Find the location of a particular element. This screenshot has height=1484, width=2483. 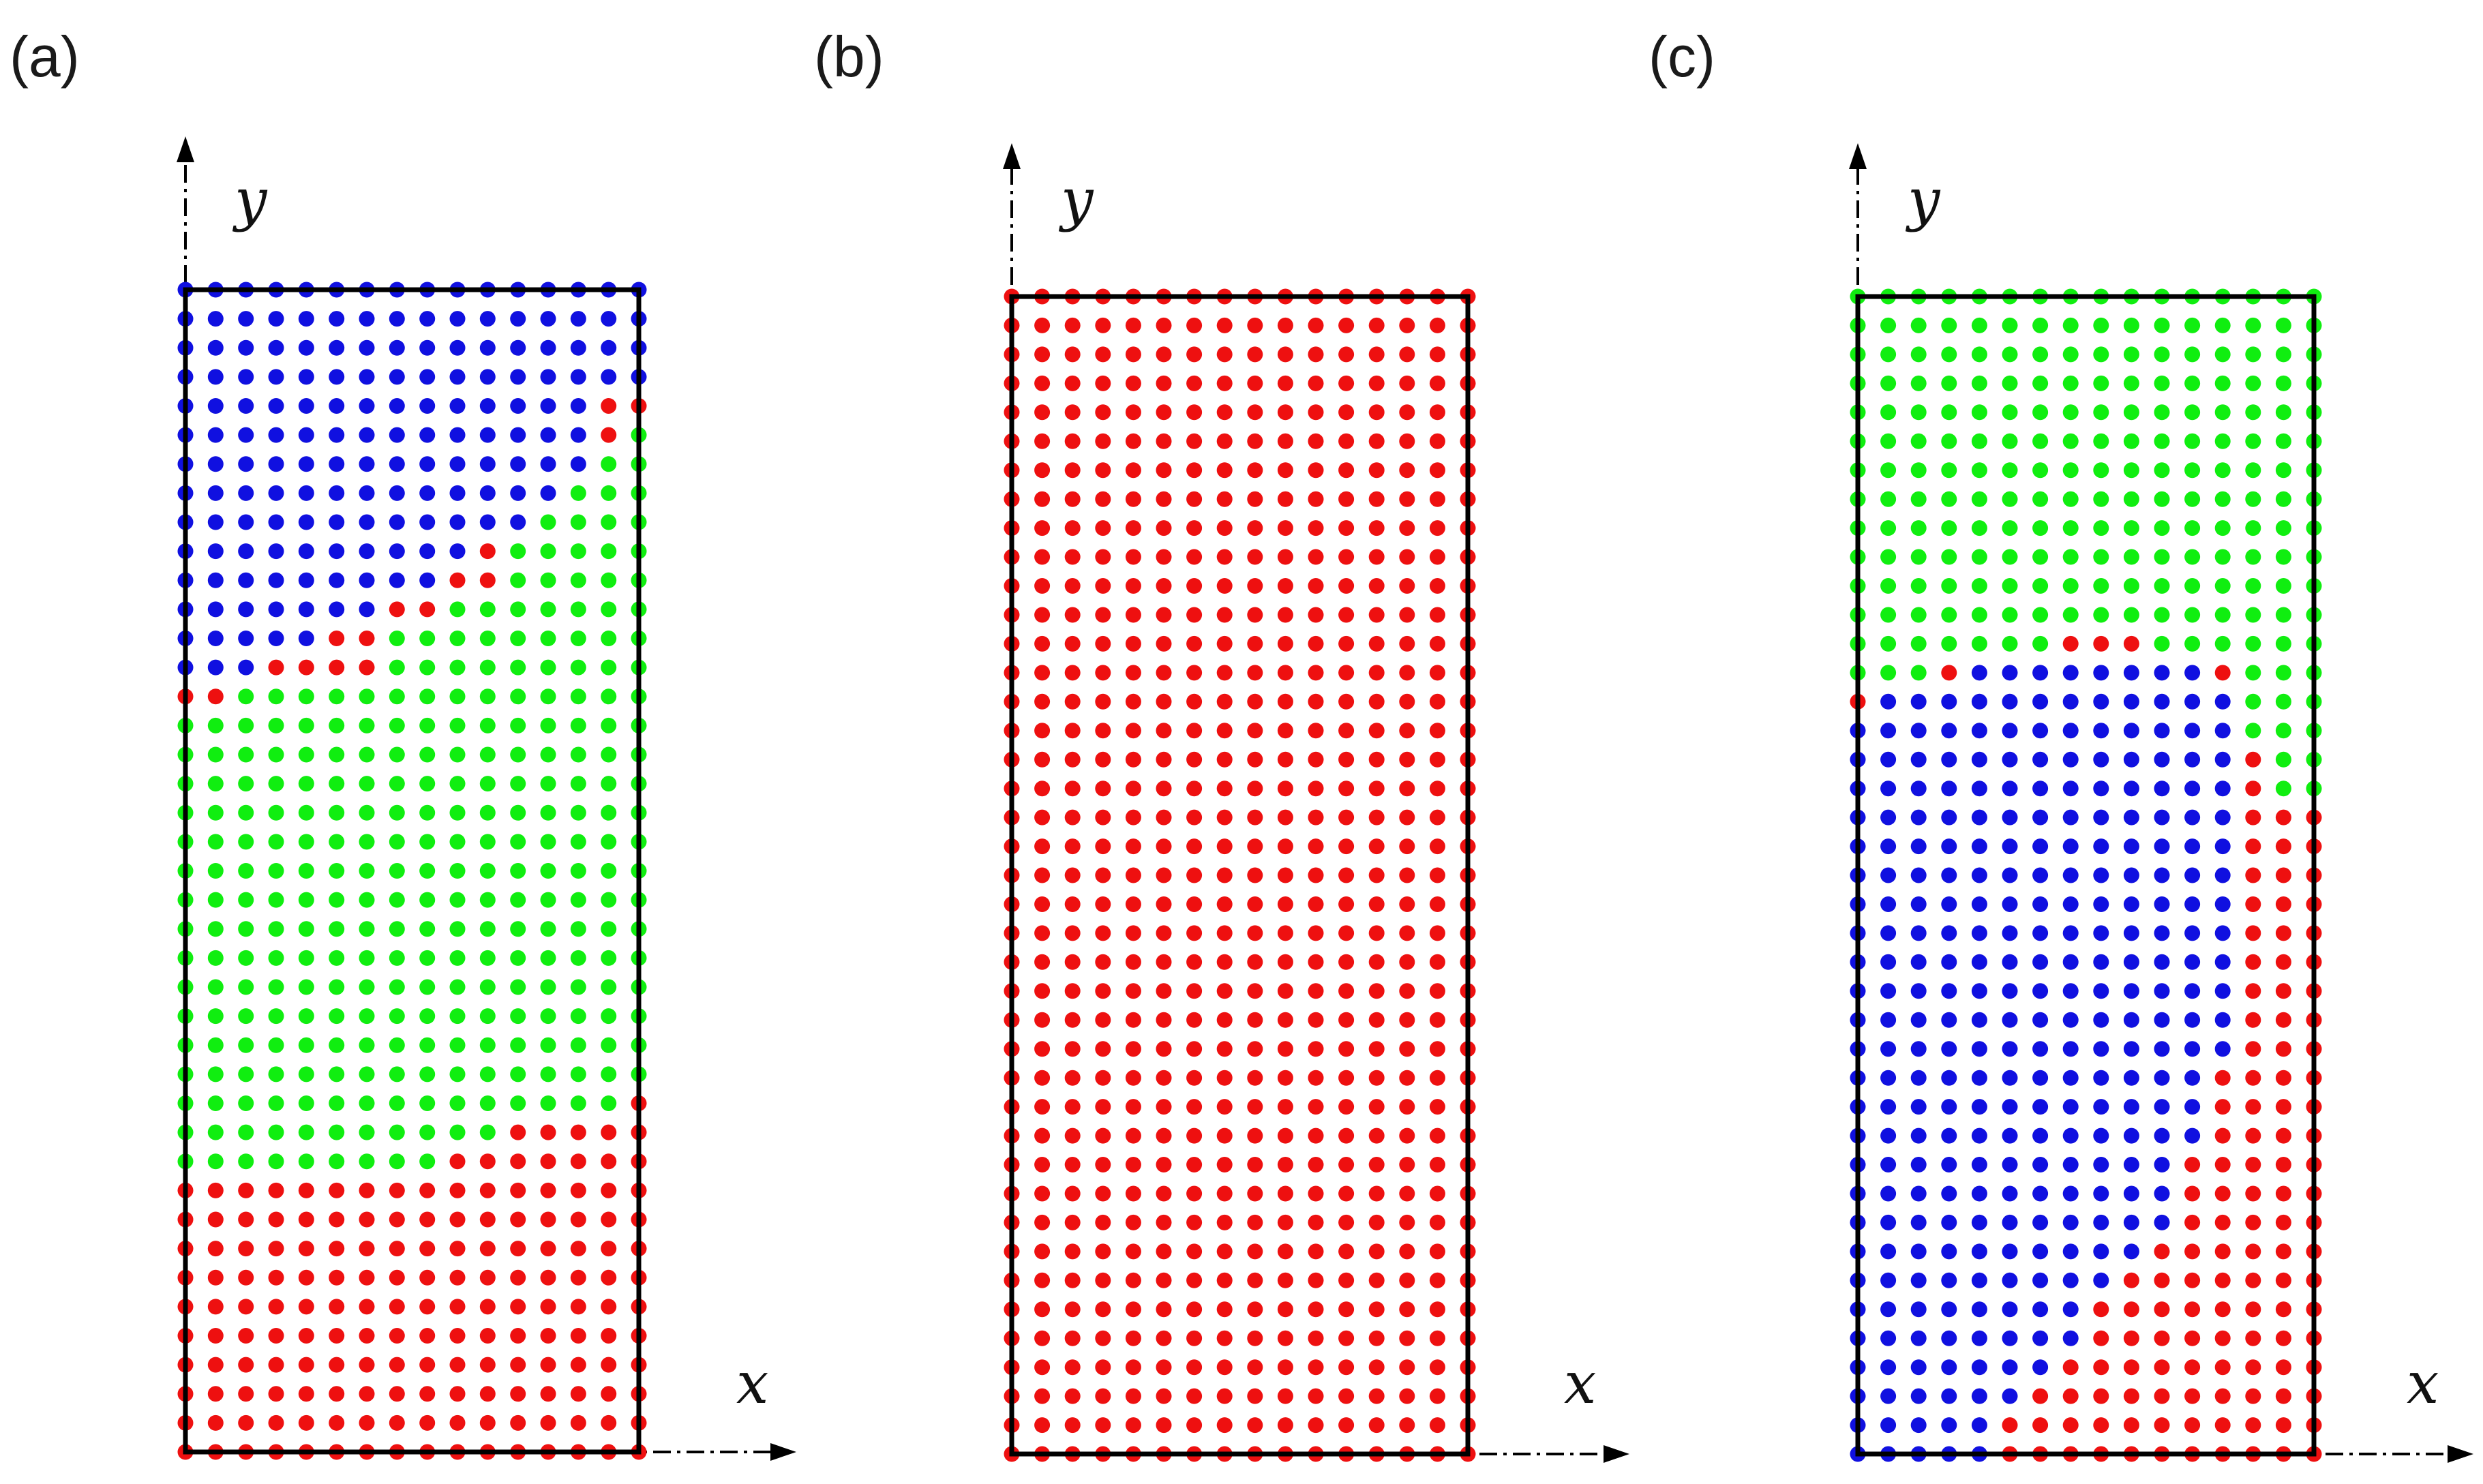

panel-a-x-label: x is located at coordinates (752, 1383).